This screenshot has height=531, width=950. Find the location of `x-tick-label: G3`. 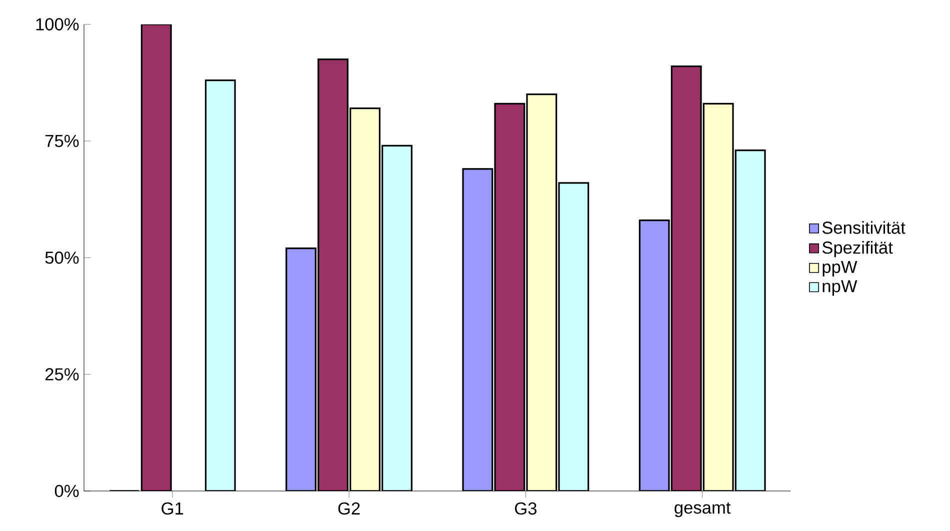

x-tick-label: G3 is located at coordinates (525, 508).